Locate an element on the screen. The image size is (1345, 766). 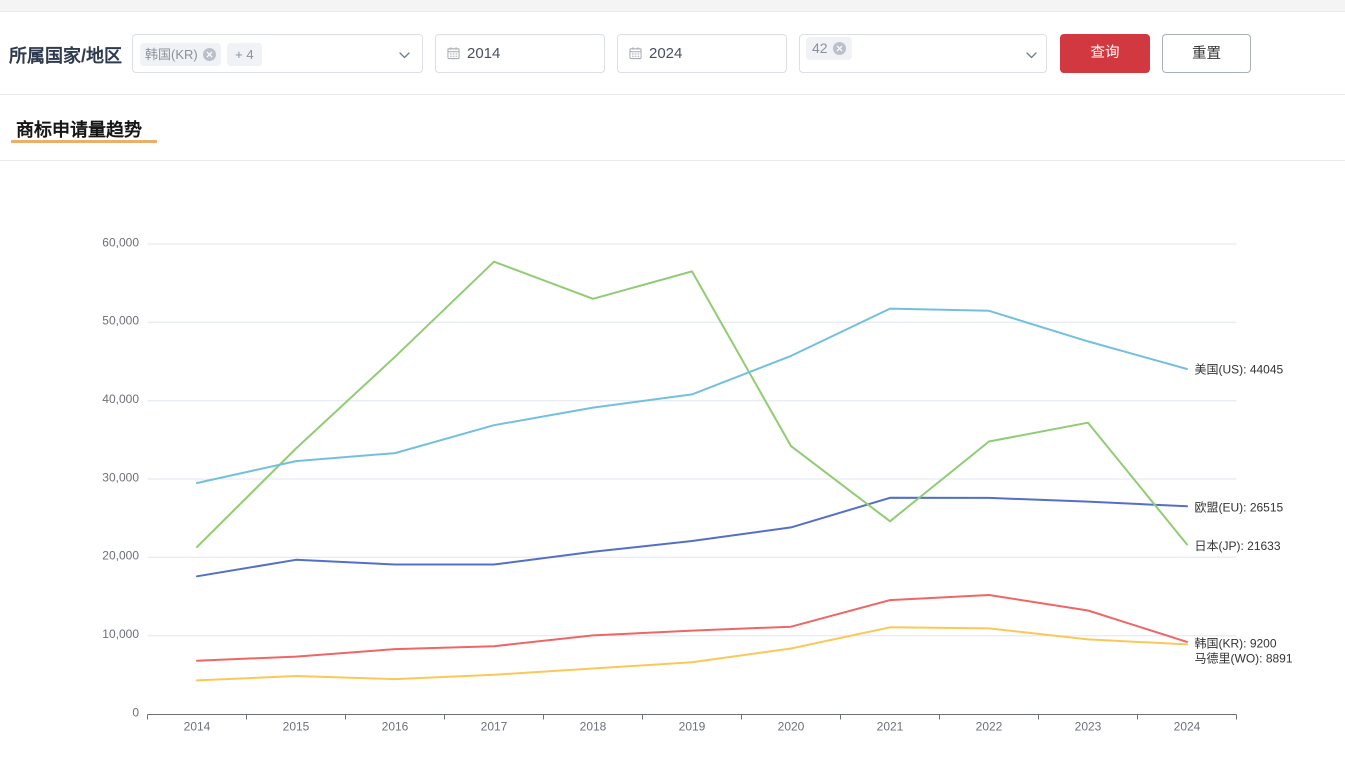
svg-text: 0 is located at coordinates (135, 712).